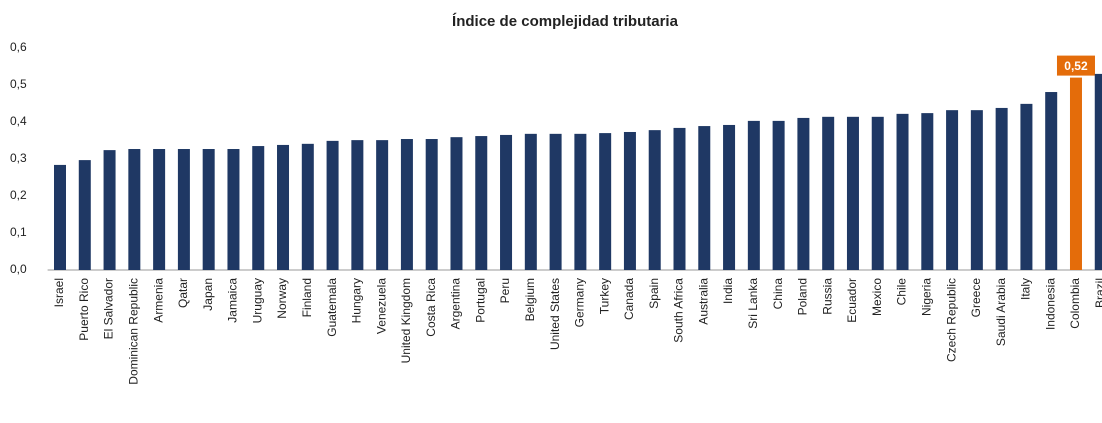 This screenshot has width=1102, height=423. What do you see at coordinates (18, 47) in the screenshot?
I see `y-tick-label: 0,6` at bounding box center [18, 47].